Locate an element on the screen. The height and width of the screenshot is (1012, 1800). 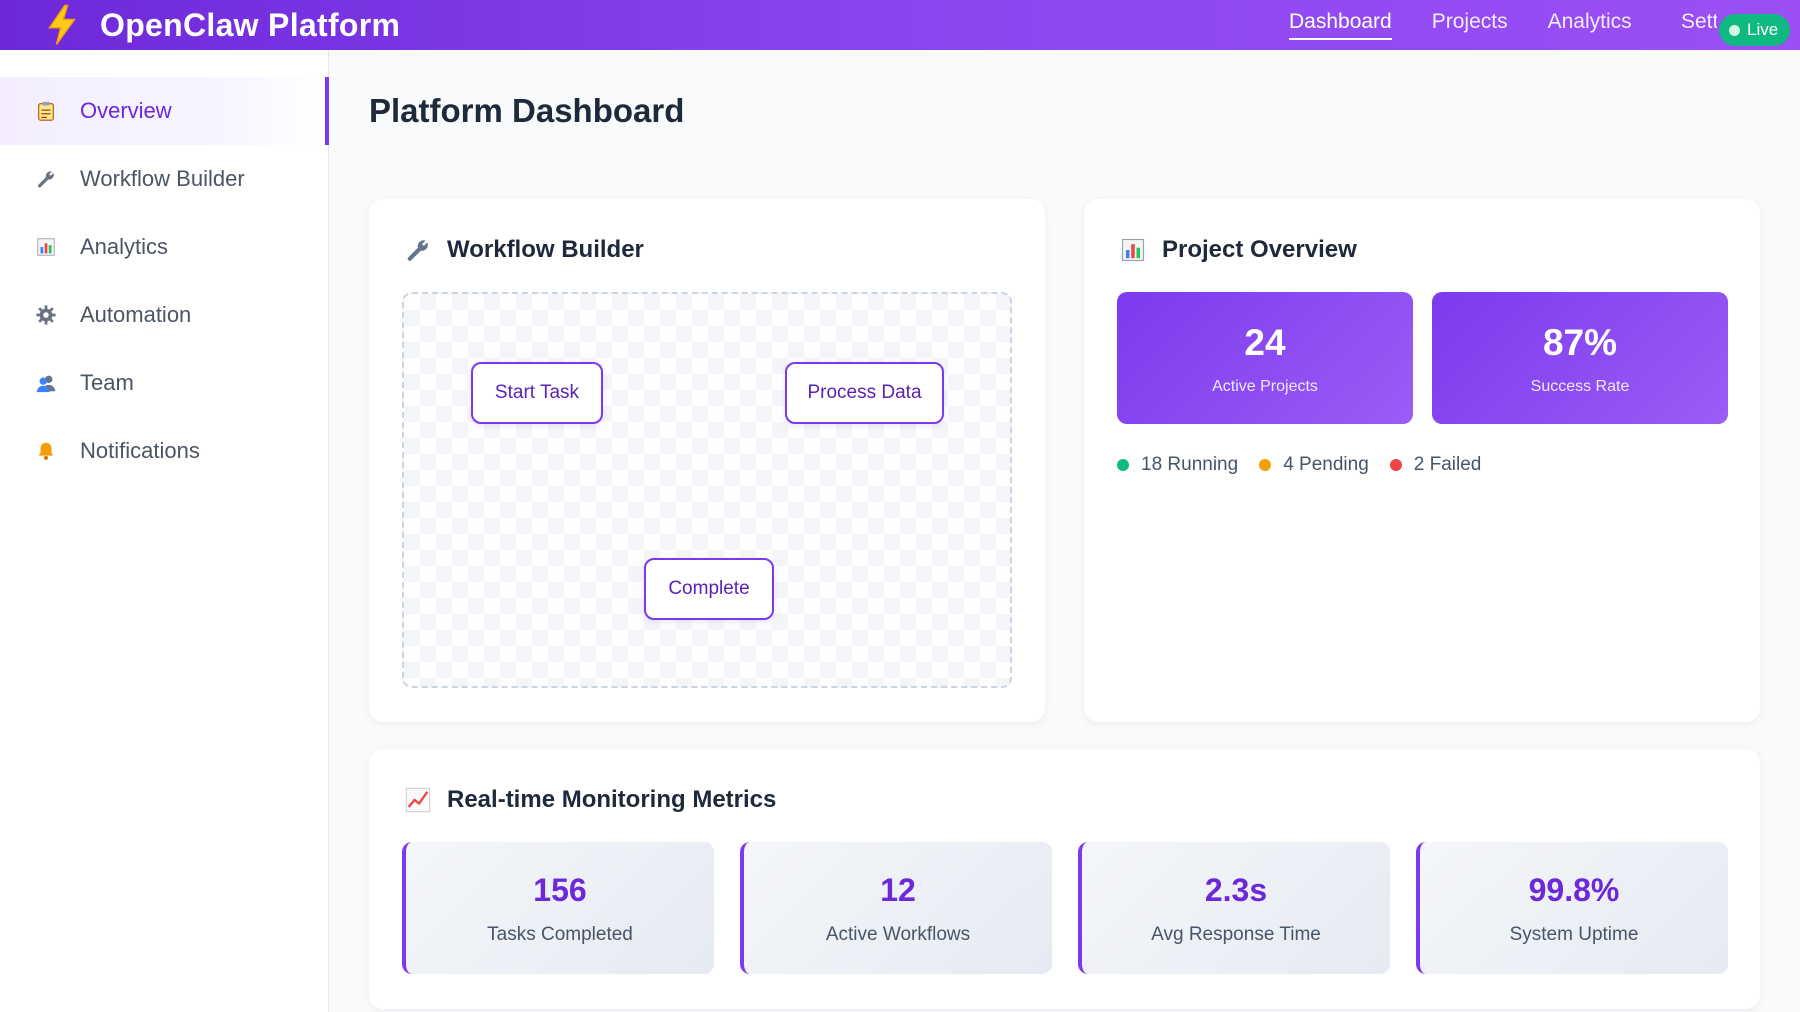
status-label: 4 Pending is located at coordinates (1326, 464).